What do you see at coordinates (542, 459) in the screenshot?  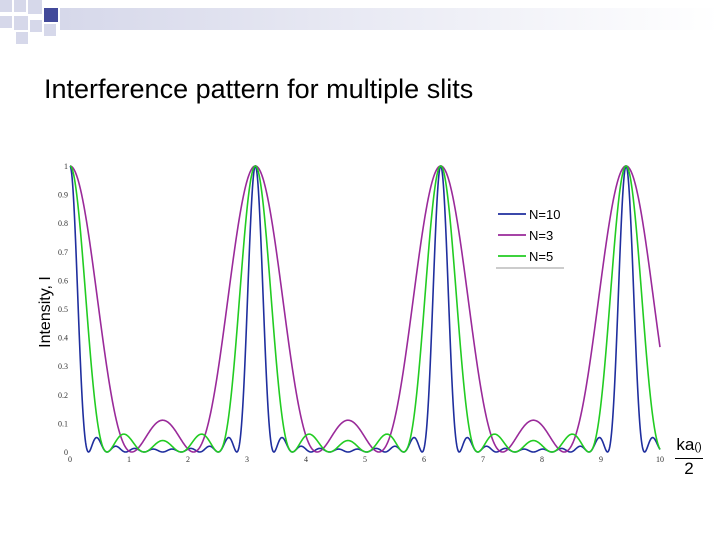 I see `x-tick-label: 8` at bounding box center [542, 459].